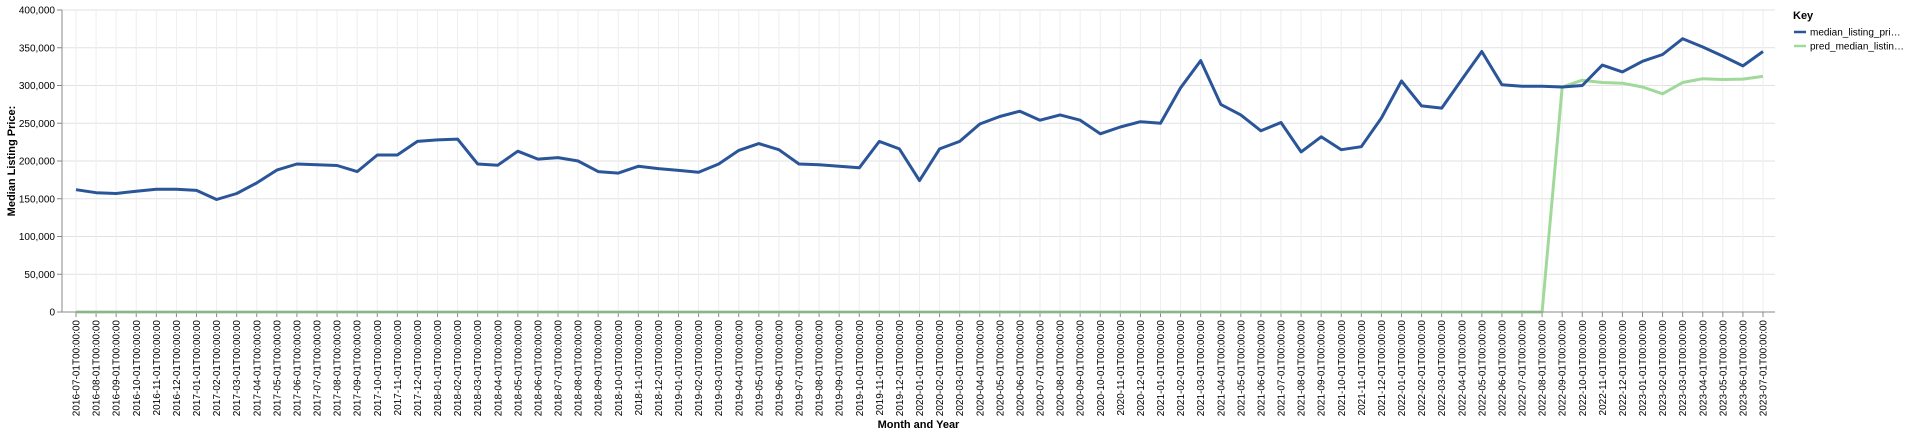  Describe the element at coordinates (1563, 368) in the screenshot. I see `x-tick-label: 2022-09-01T00:00:00` at that location.